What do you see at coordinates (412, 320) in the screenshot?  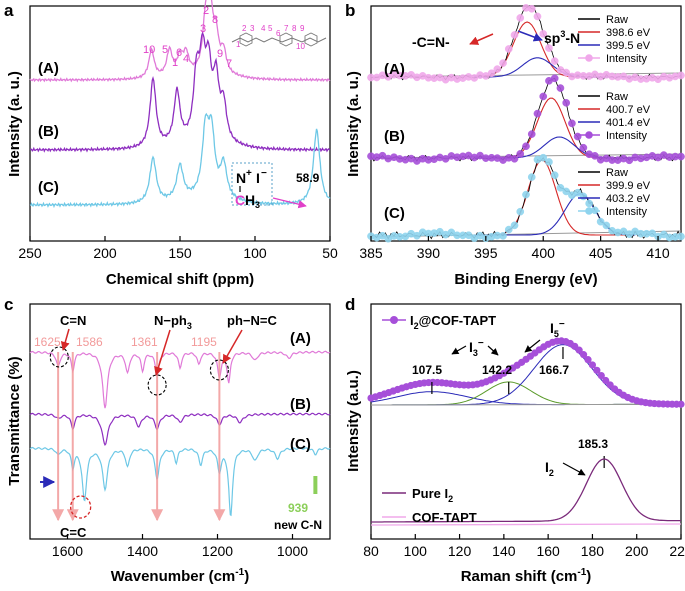 I see `legend-top-text: I` at bounding box center [412, 320].